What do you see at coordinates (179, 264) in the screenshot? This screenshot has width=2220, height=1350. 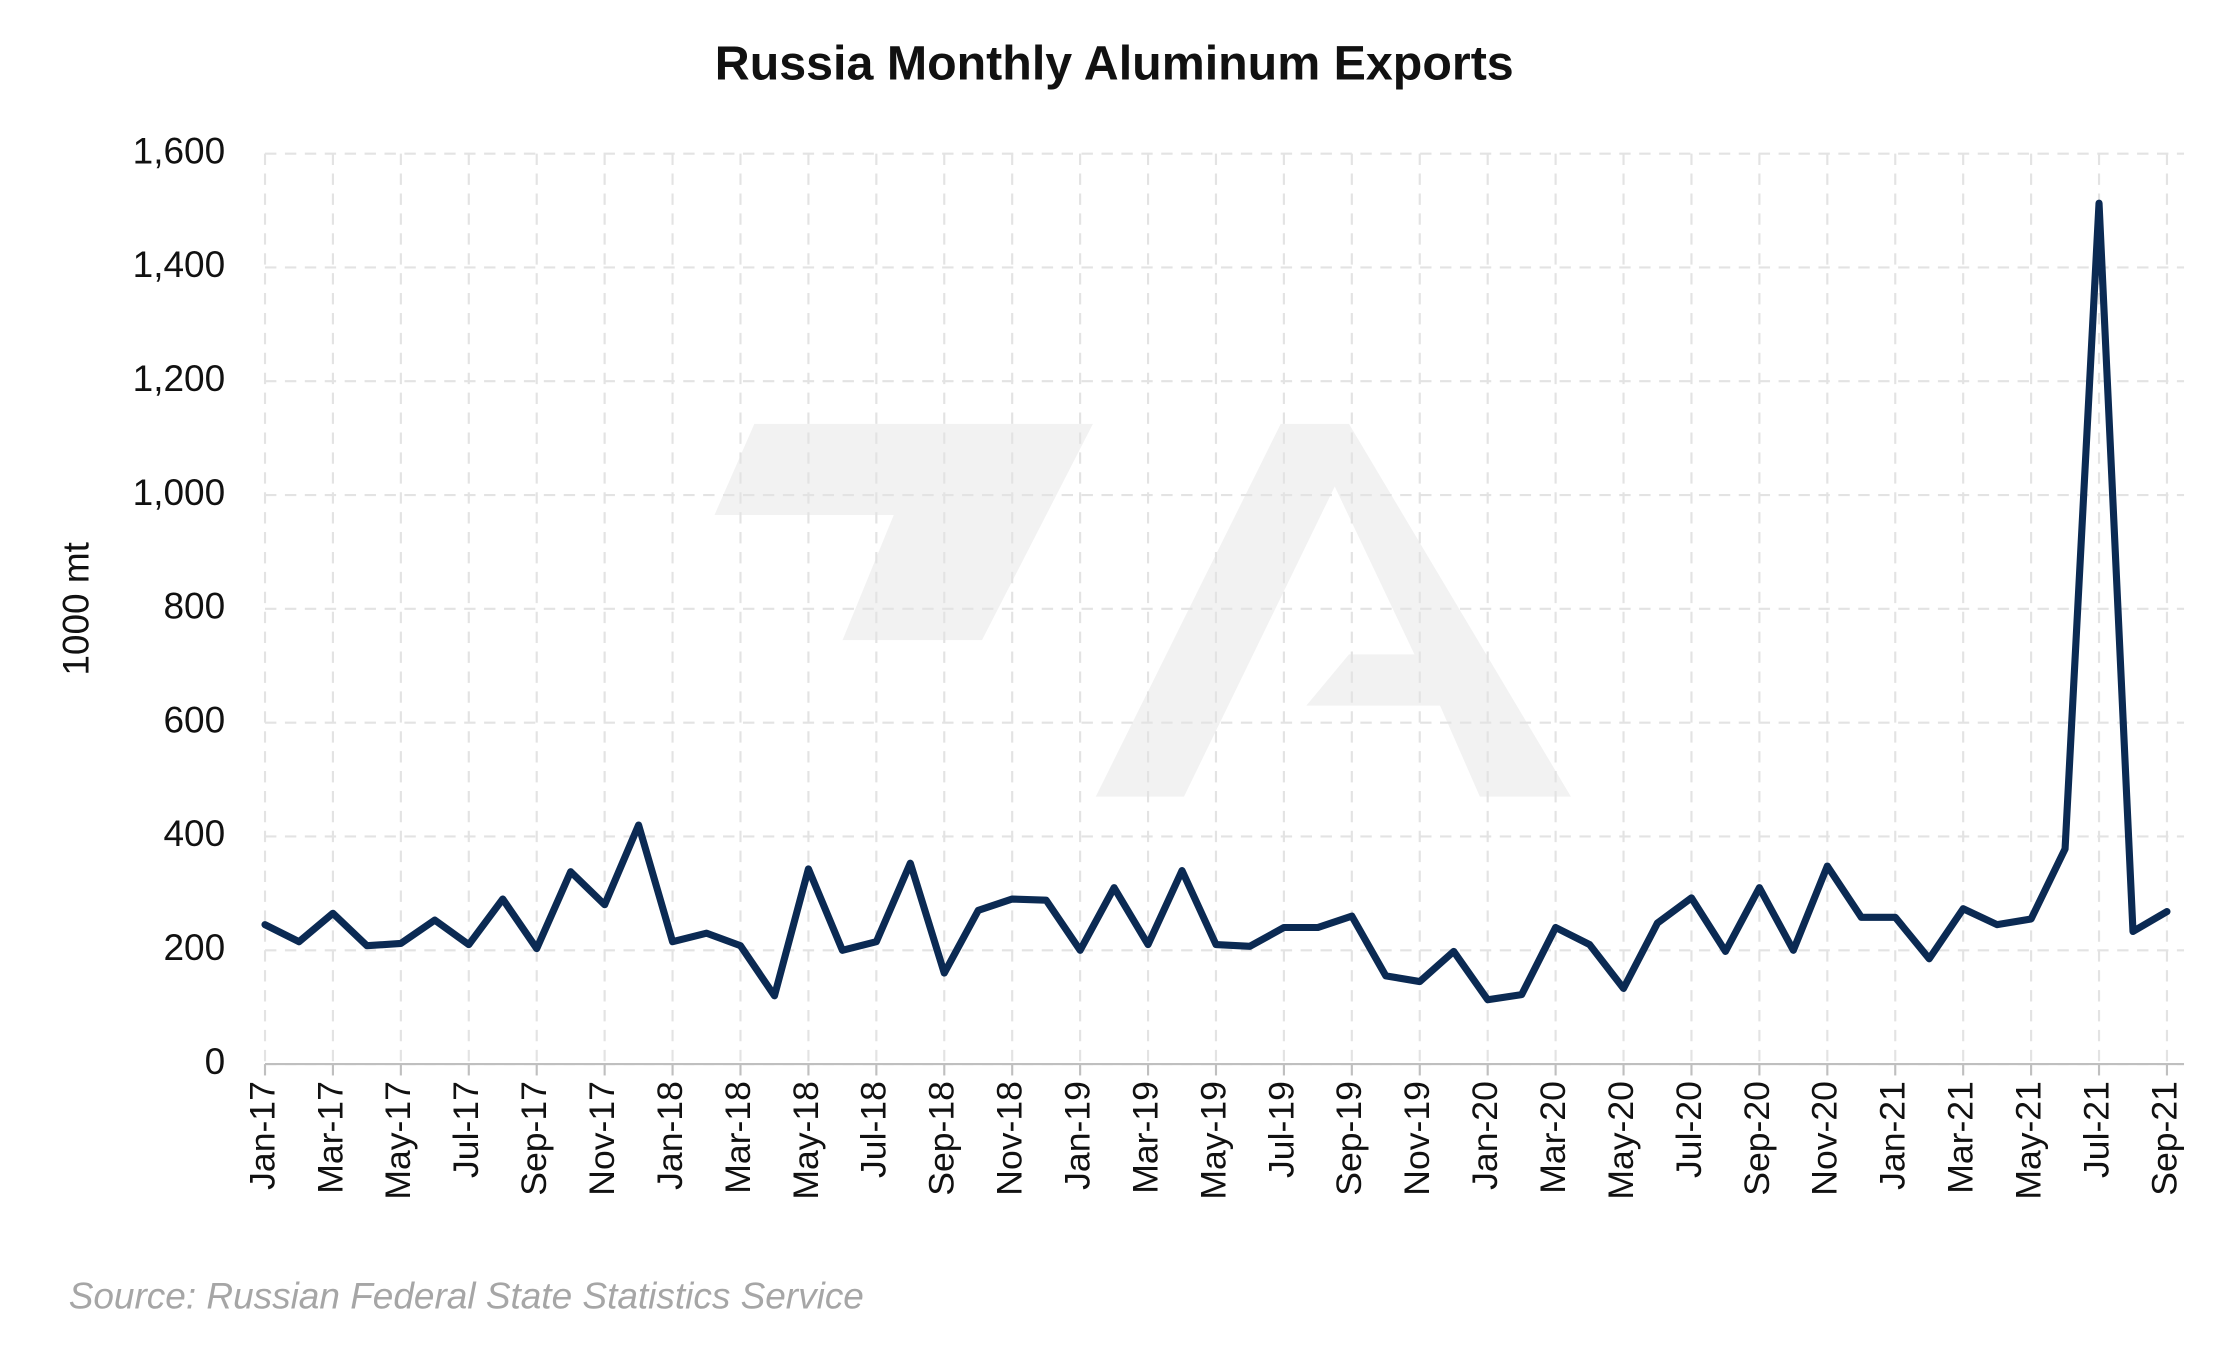 I see `y-tick-label: 1,400` at bounding box center [179, 264].